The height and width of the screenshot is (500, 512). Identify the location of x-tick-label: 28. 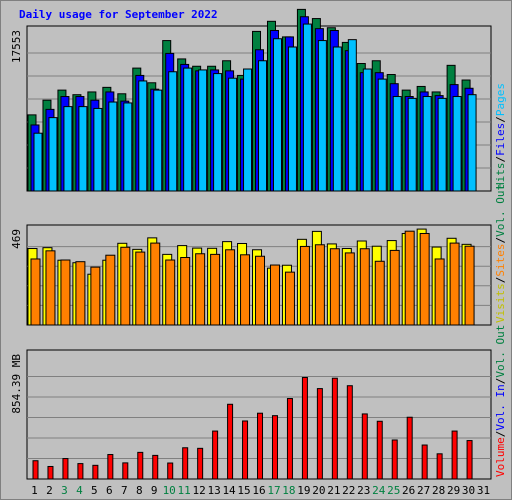
(438, 490).